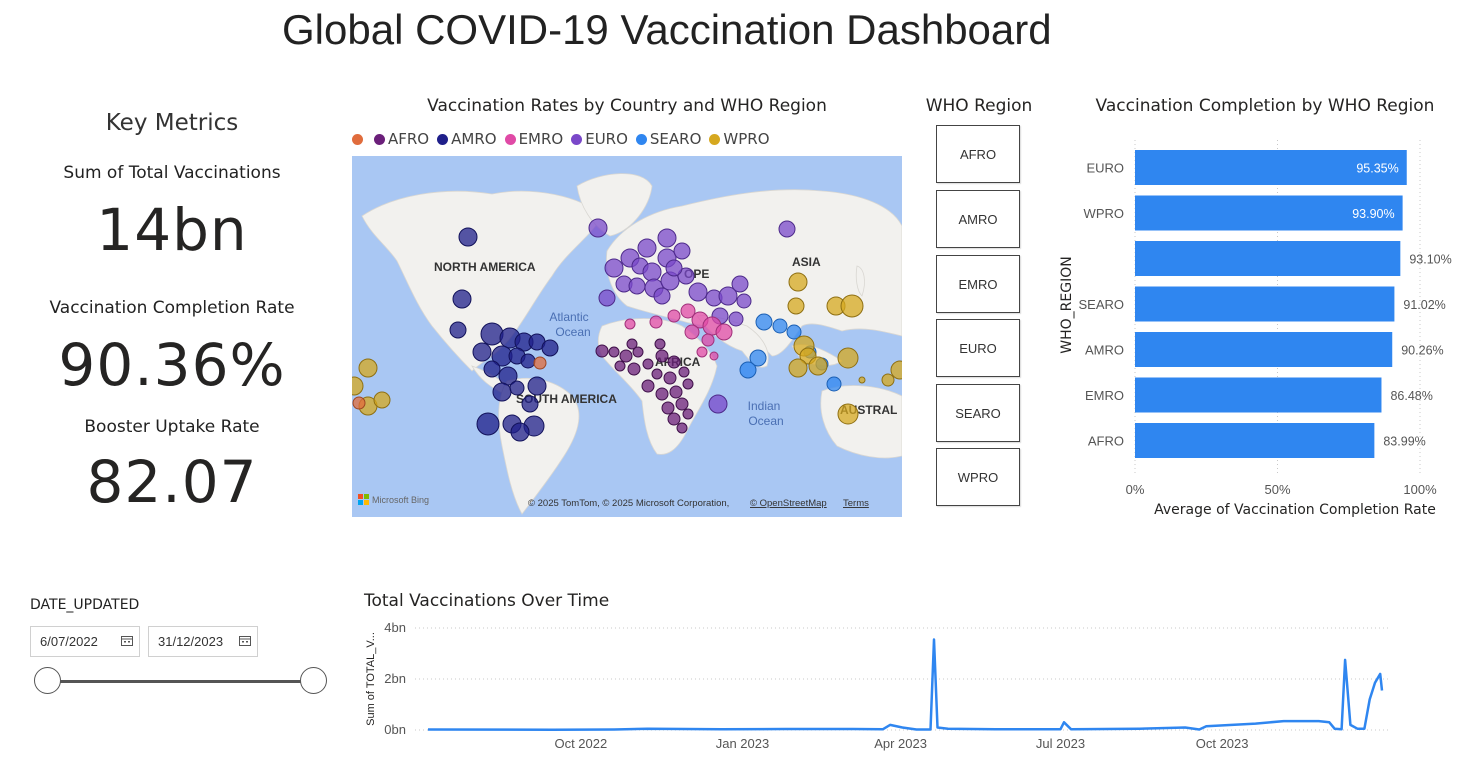 The width and height of the screenshot is (1478, 769). I want to click on bubbles-euro, so click(692, 316).